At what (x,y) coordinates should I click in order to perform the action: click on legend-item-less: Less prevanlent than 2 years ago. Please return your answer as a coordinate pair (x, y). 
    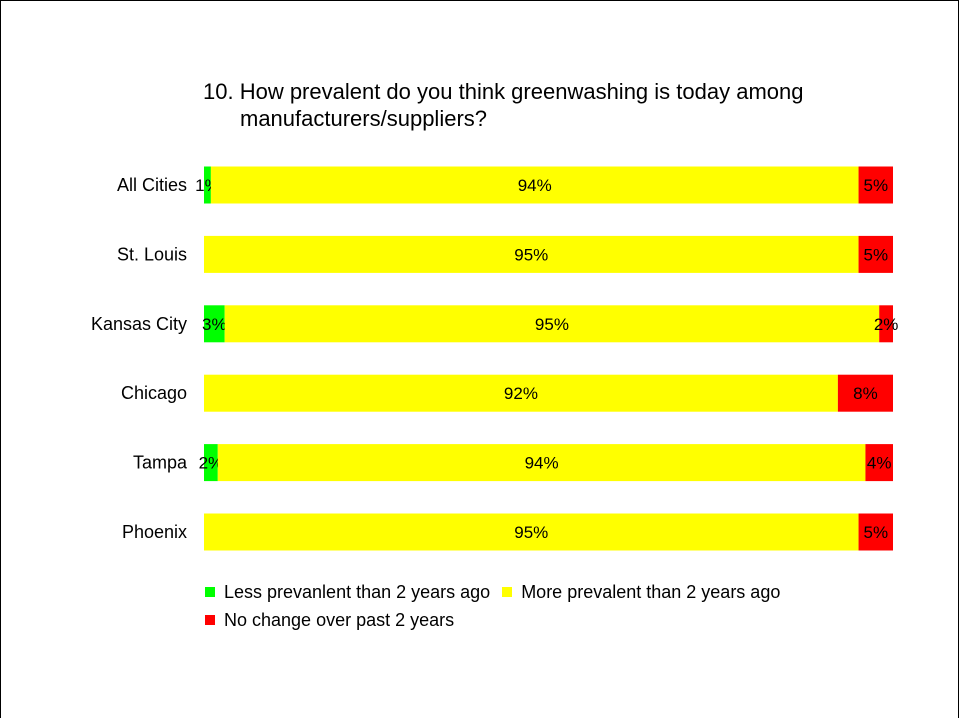
    Looking at the image, I should click on (347, 592).